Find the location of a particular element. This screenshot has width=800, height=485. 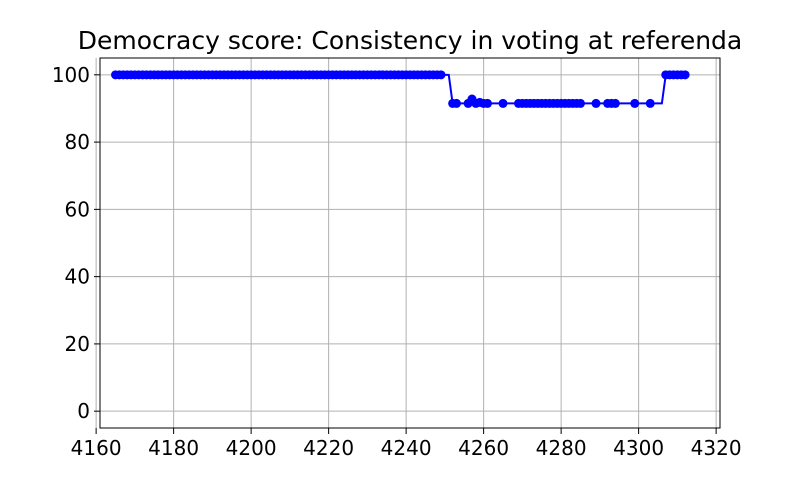

y-tick-label: 80 is located at coordinates (77, 142).